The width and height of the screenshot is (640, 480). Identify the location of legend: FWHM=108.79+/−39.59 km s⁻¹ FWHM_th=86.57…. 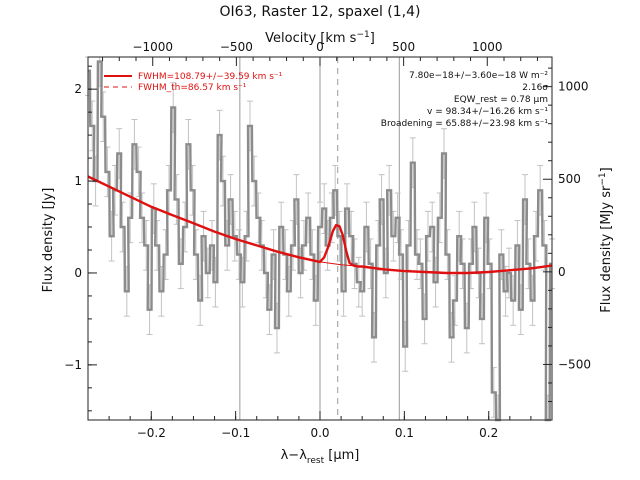
(193, 82).